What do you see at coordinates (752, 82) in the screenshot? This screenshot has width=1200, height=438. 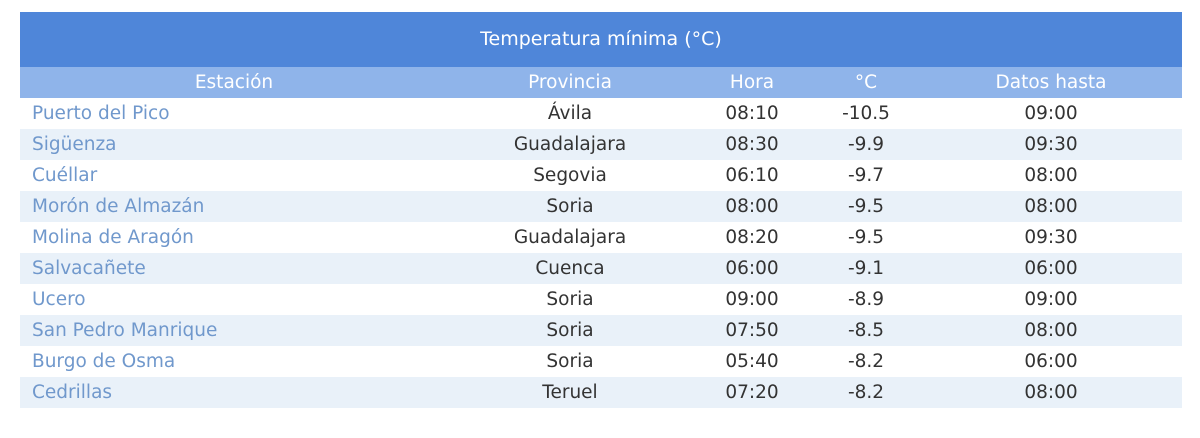 I see `column-header: Hora` at bounding box center [752, 82].